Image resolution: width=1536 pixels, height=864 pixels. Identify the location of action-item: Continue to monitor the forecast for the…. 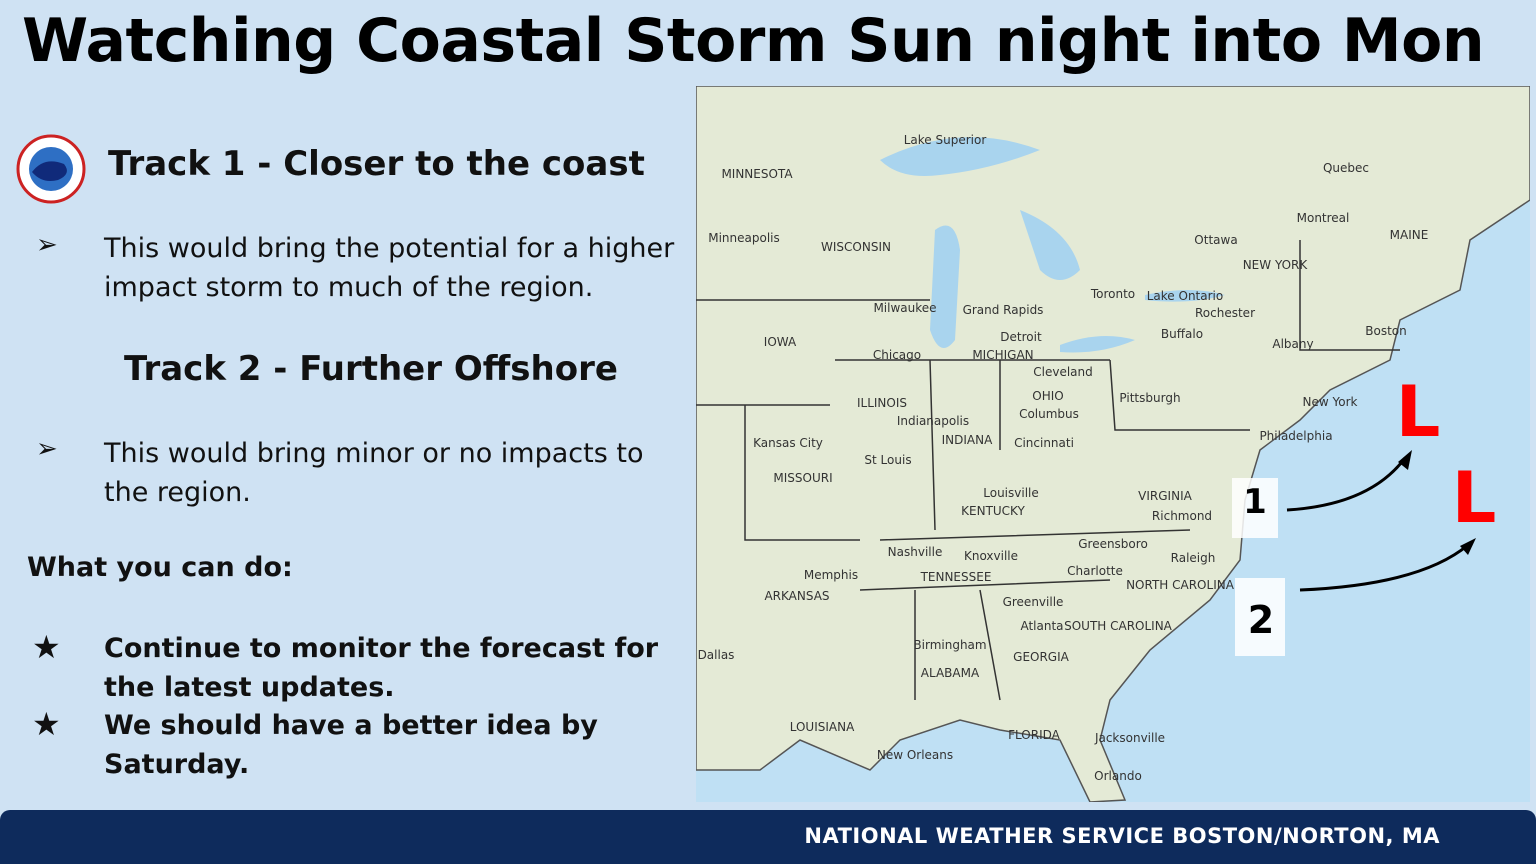
(381, 668).